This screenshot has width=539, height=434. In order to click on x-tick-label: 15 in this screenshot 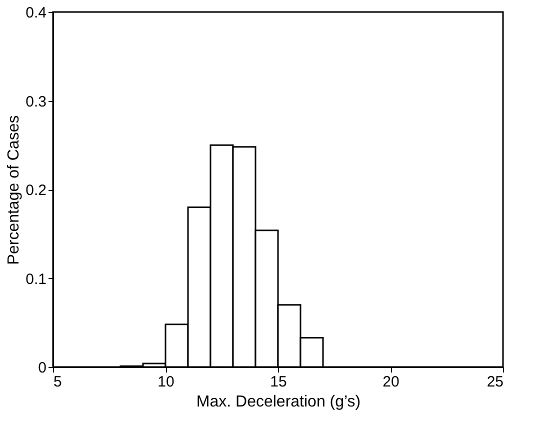, I will do `click(278, 382)`.